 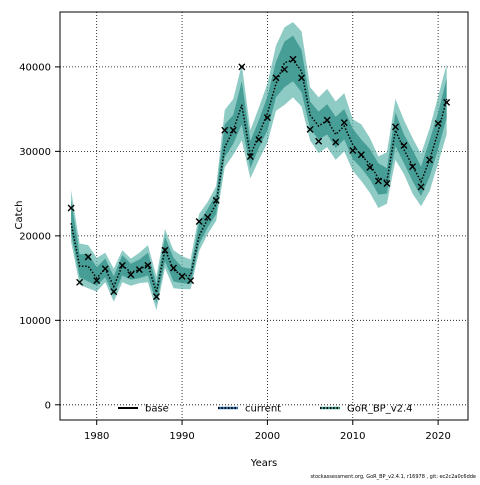 I want to click on legend-item: current, so click(x=249, y=409).